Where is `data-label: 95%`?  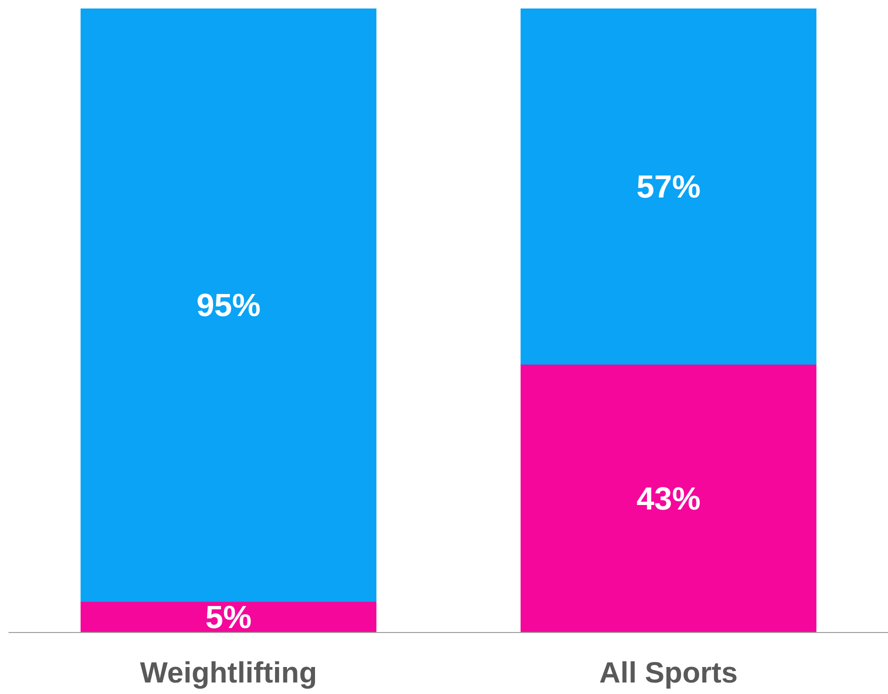
data-label: 95% is located at coordinates (228, 304).